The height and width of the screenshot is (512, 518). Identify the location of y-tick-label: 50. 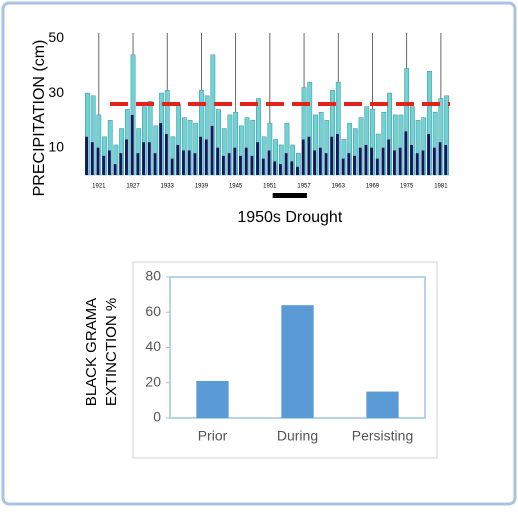
(56, 37).